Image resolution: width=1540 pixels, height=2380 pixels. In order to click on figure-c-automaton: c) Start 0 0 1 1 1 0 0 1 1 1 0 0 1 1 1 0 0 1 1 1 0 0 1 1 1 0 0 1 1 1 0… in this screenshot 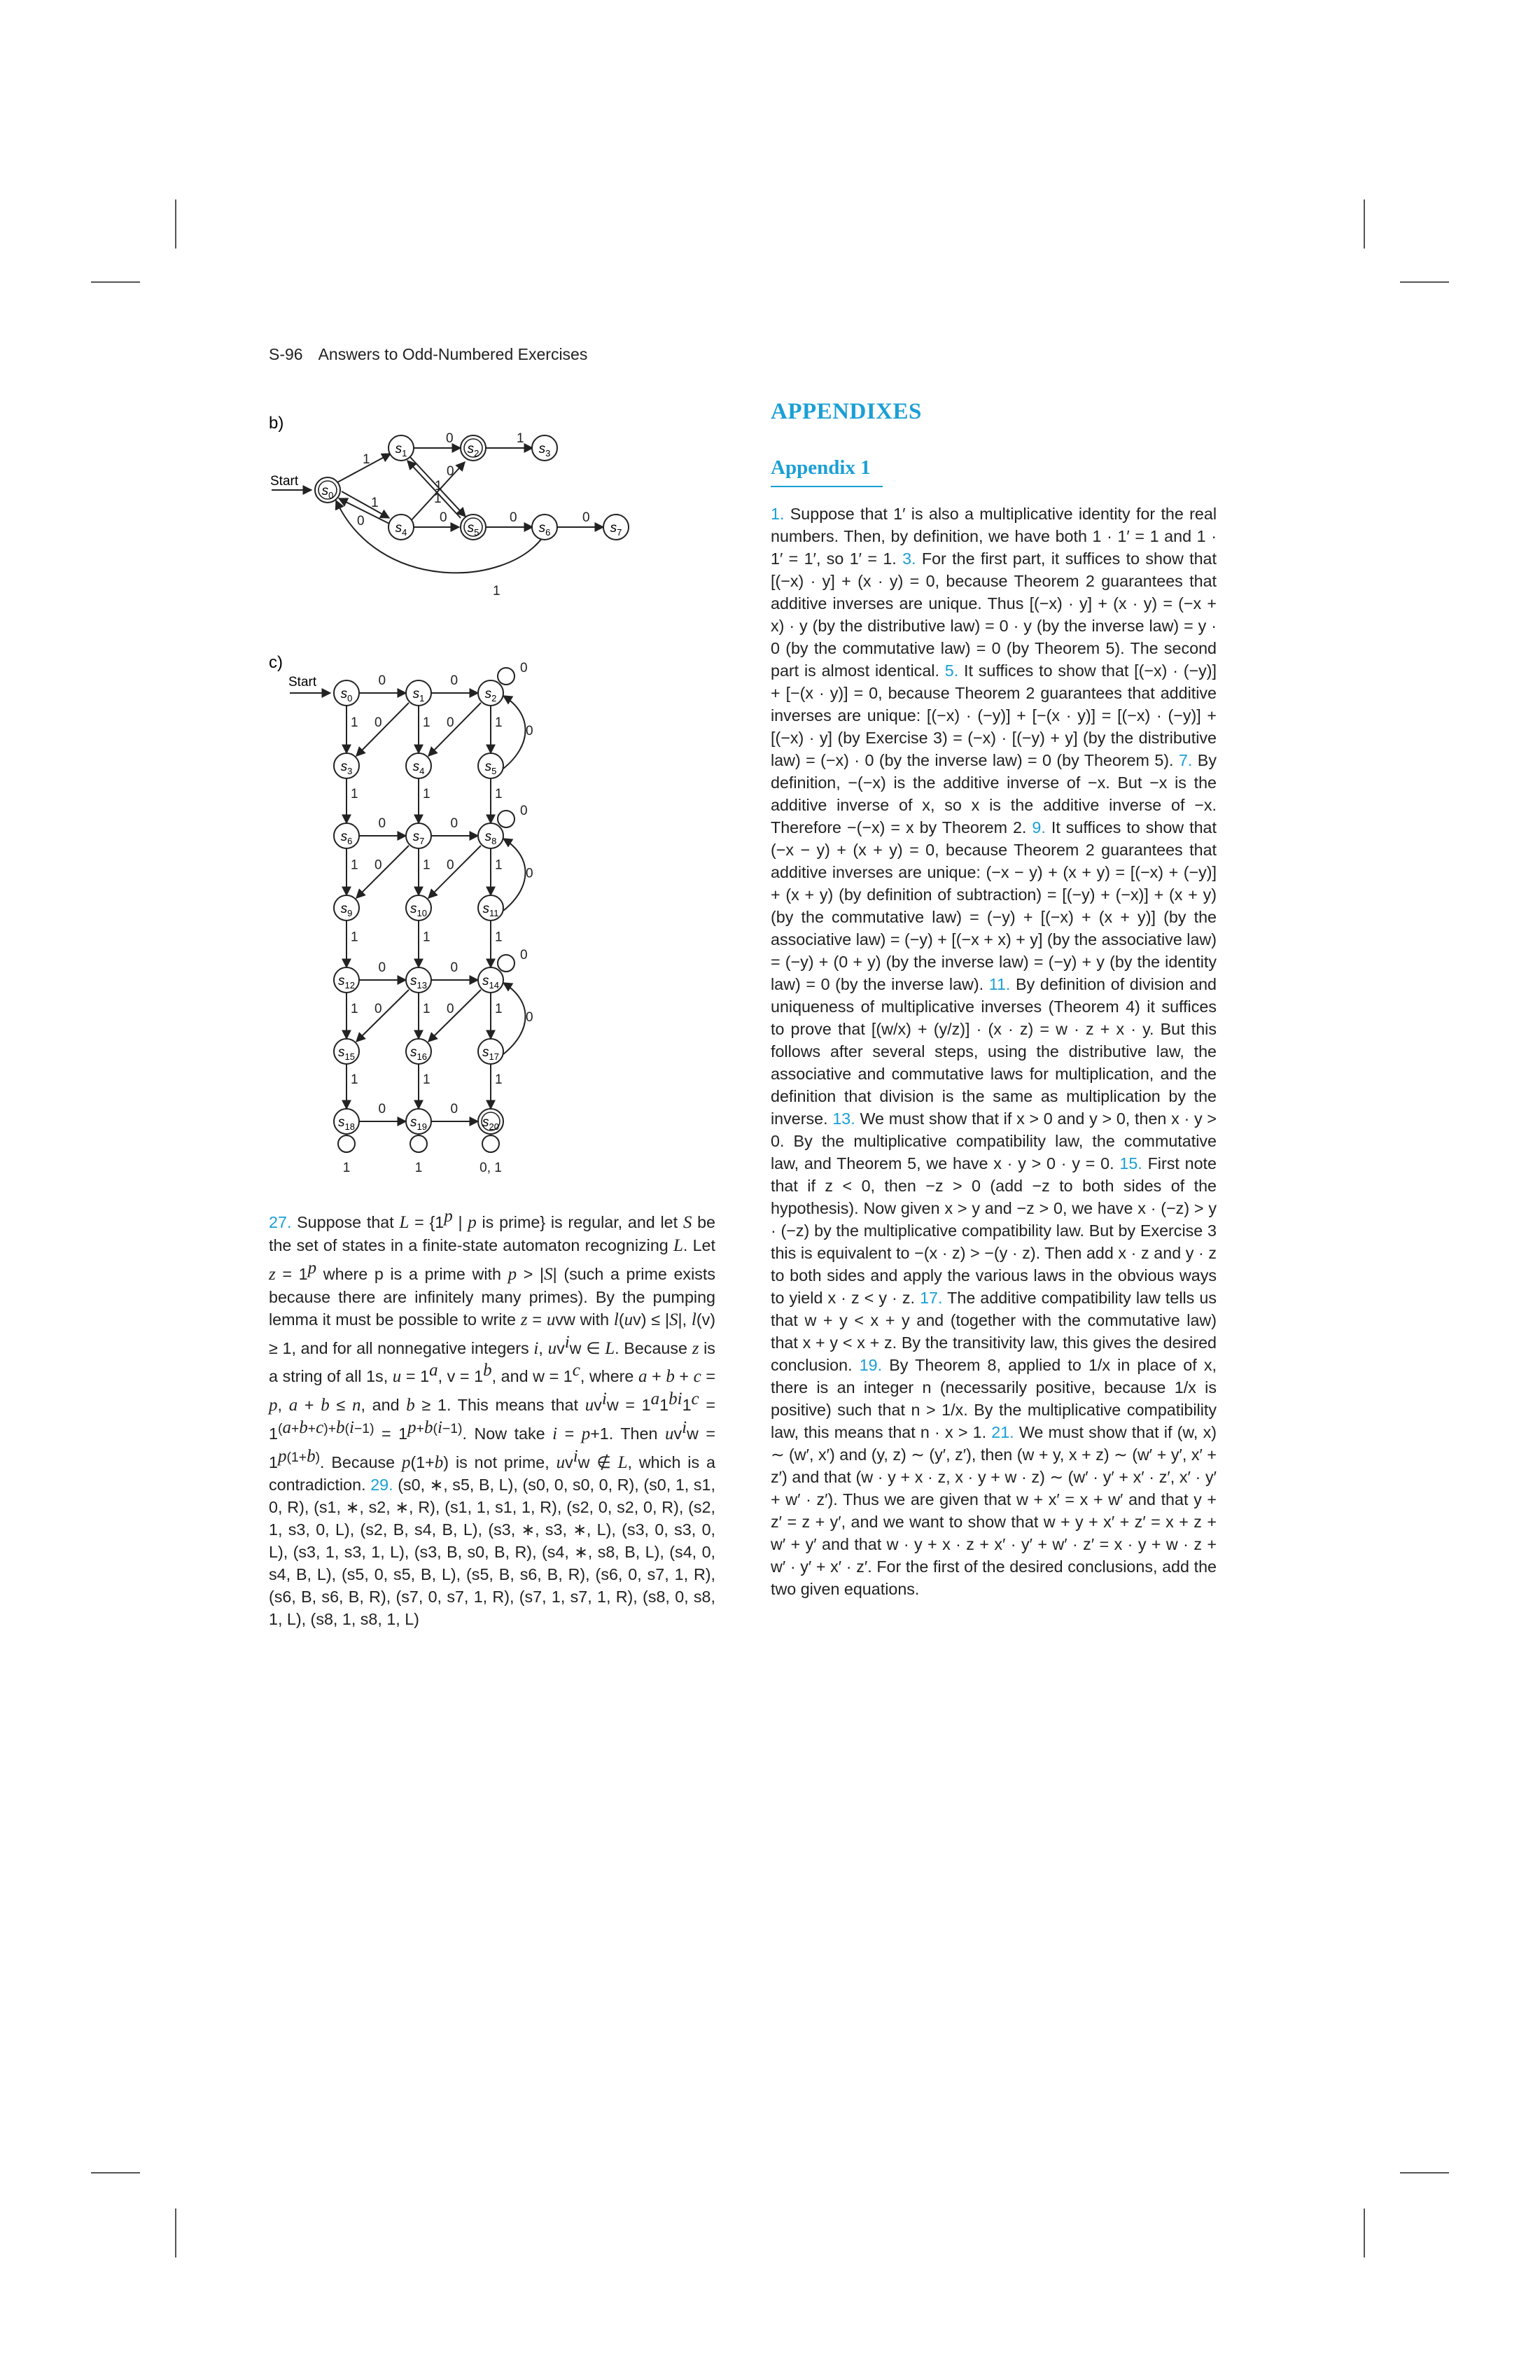, I will do `click(401, 914)`.